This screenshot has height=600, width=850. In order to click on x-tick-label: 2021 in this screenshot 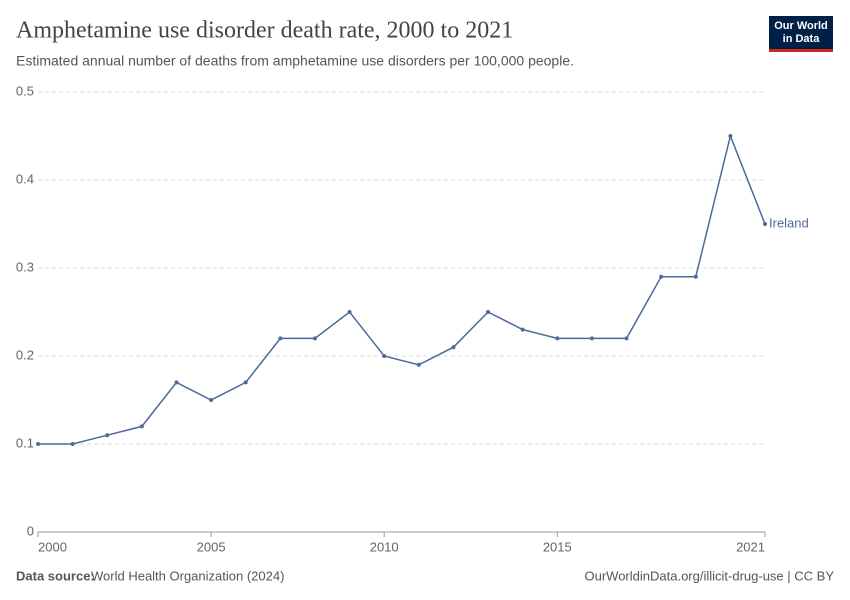, I will do `click(750, 546)`.